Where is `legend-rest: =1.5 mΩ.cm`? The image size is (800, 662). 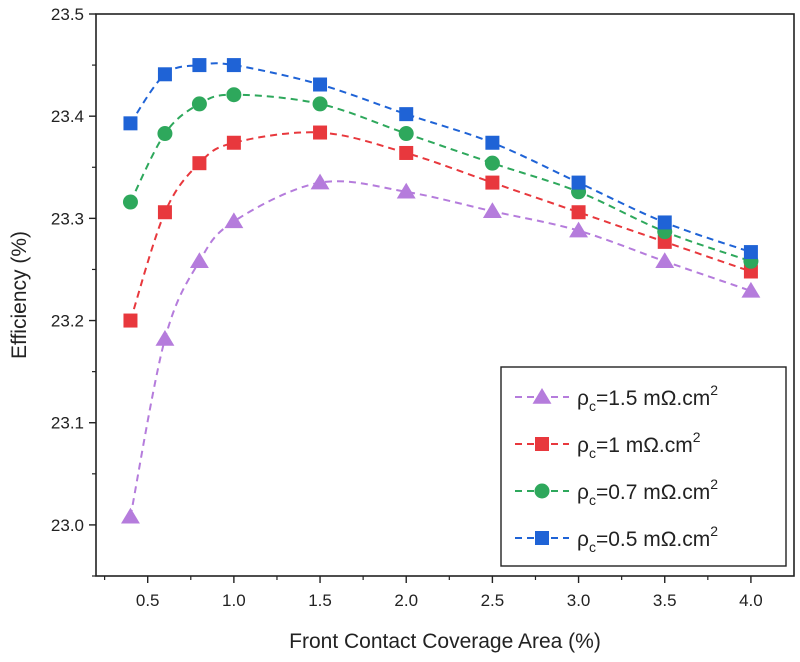 legend-rest: =1.5 mΩ.cm is located at coordinates (653, 398).